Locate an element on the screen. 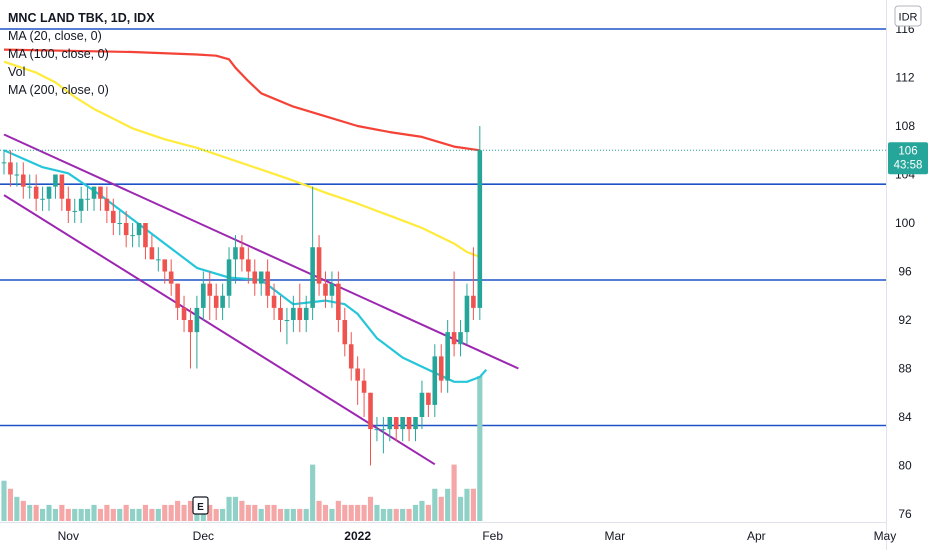 The image size is (932, 550). price-tick-label: 76 is located at coordinates (905, 514).